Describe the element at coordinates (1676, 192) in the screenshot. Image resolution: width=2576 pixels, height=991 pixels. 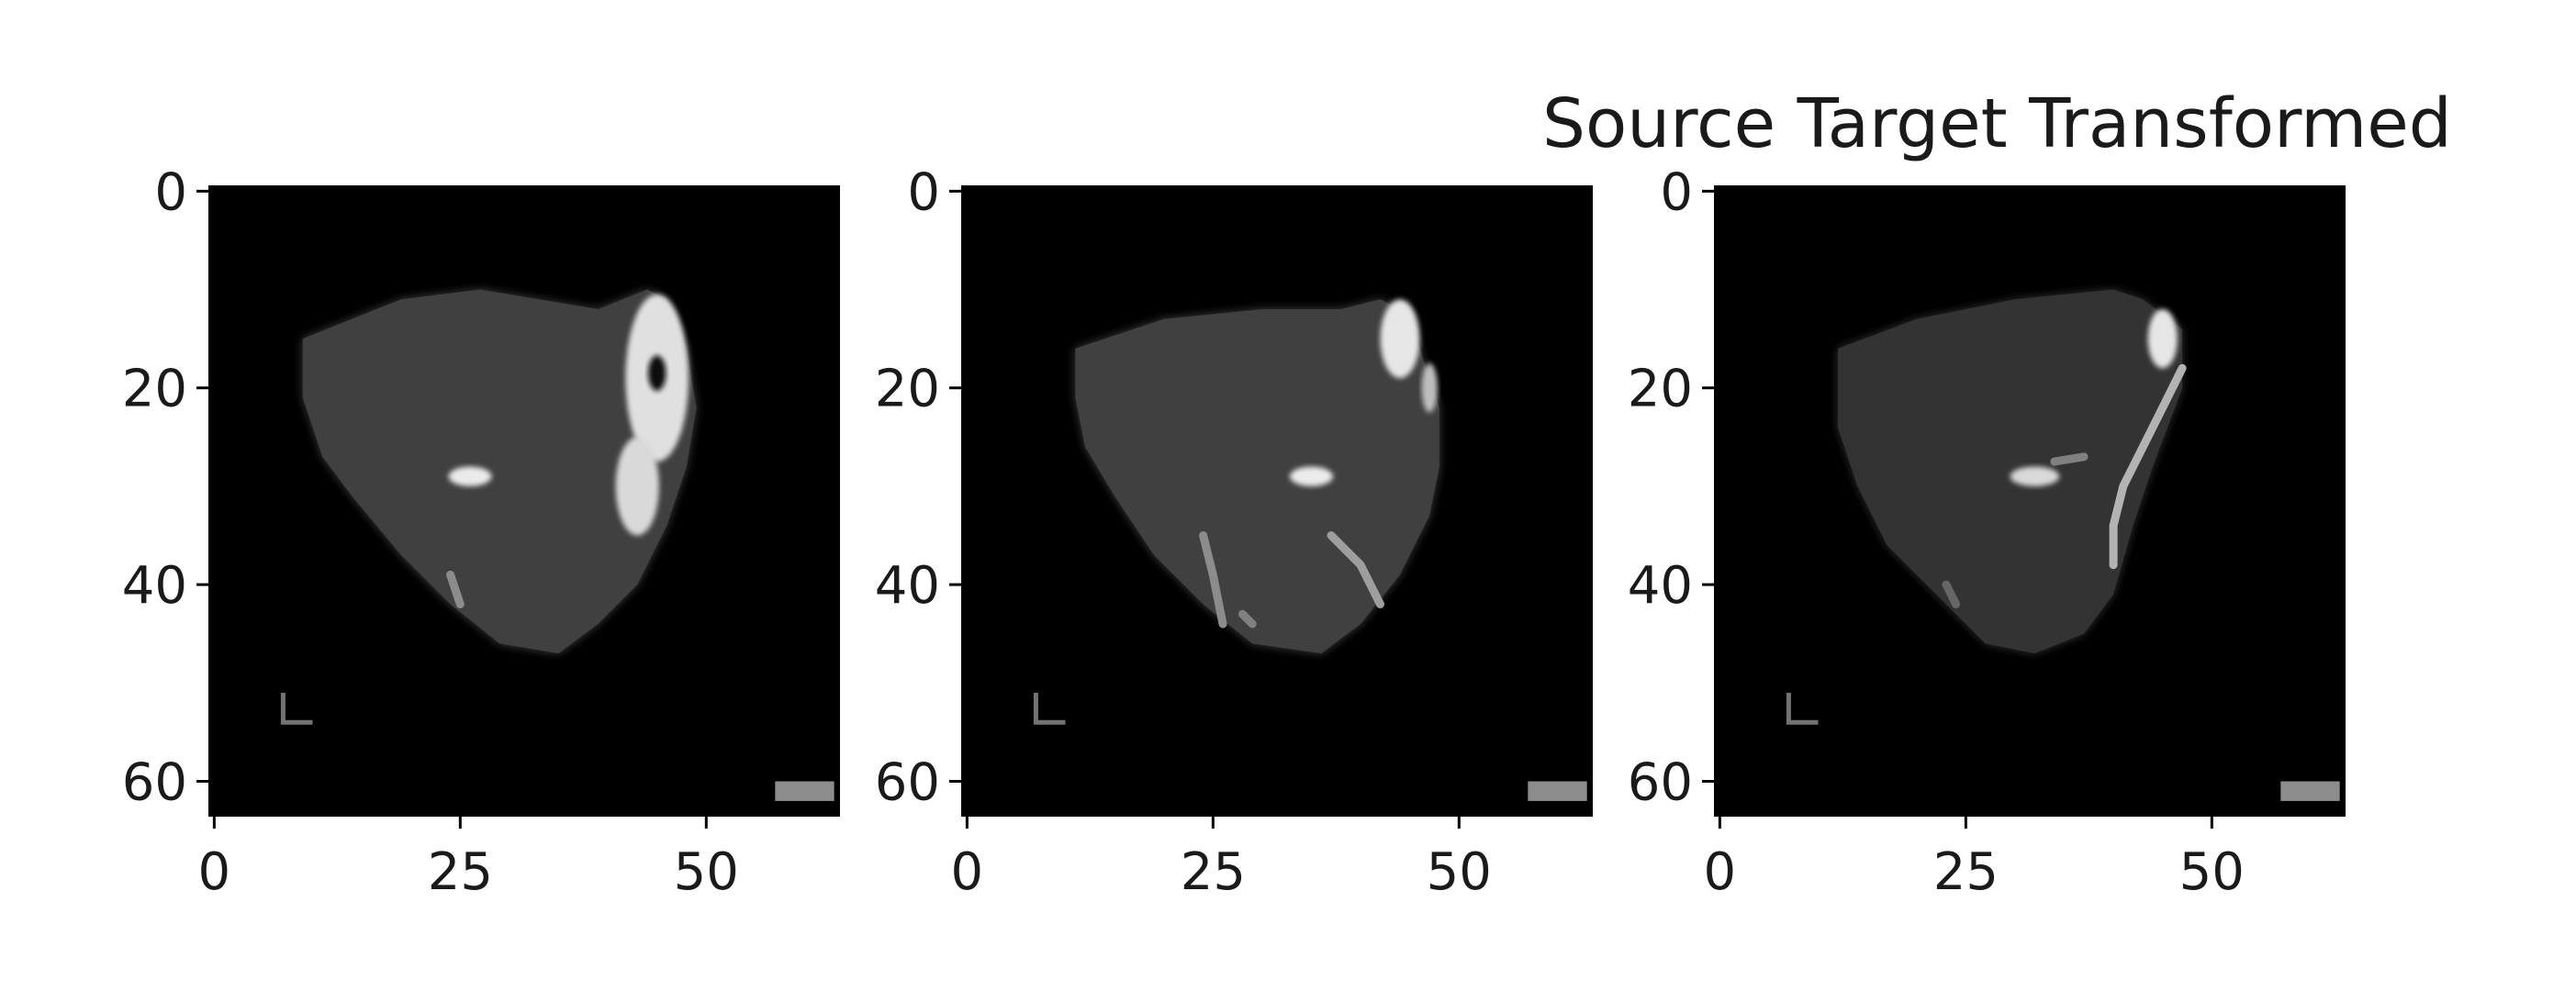
I see `panel-3-ytick-label-0: 0` at that location.